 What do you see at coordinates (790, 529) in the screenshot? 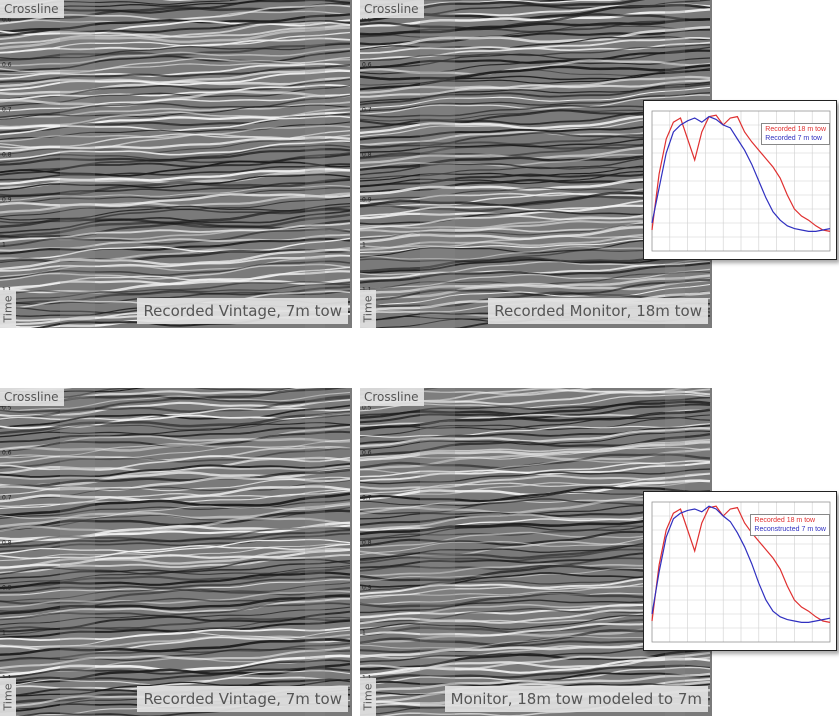
I see `legend-entry-blue: Reconstructed 7 m tow` at bounding box center [790, 529].